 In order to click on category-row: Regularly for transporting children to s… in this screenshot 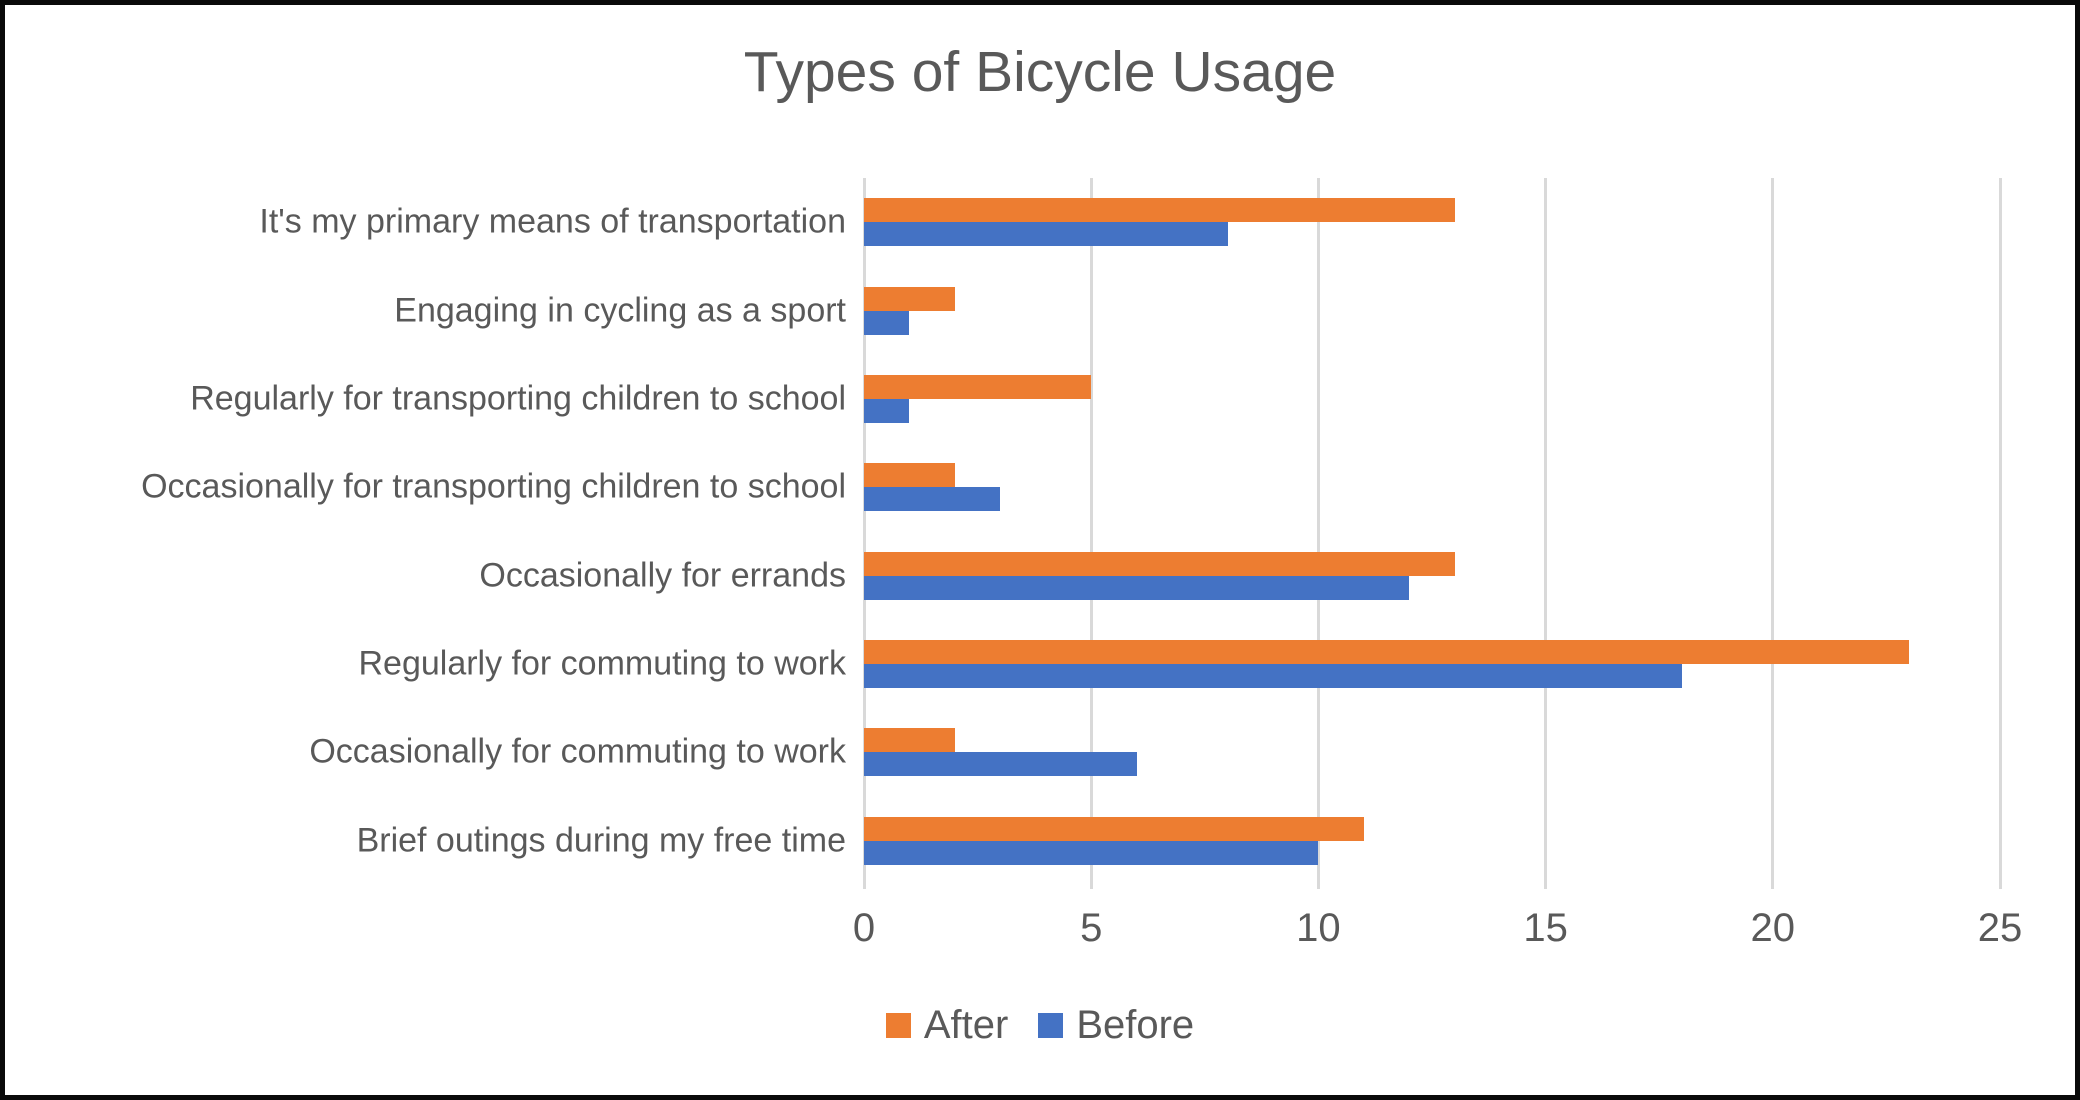, I will do `click(1095, 399)`.